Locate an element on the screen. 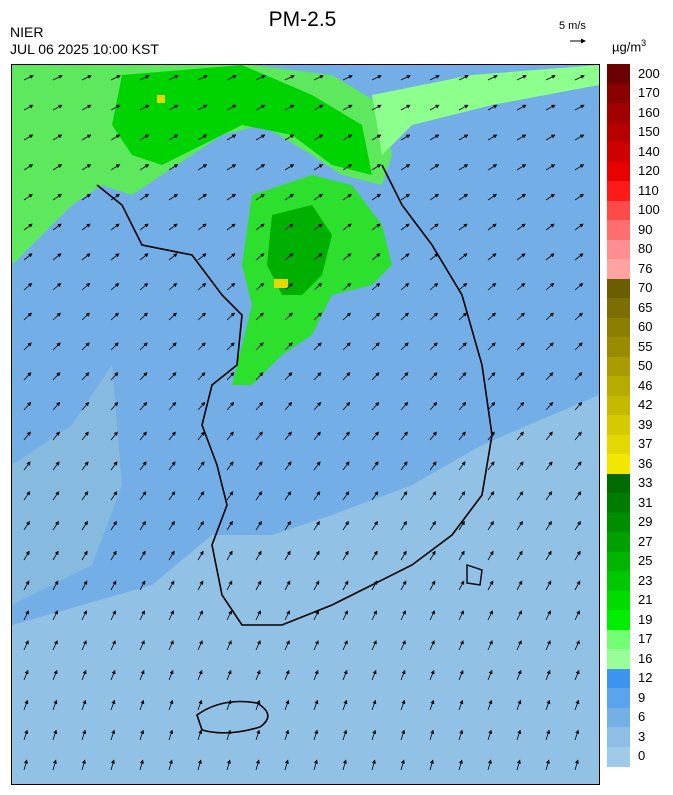 Image resolution: width=673 pixels, height=795 pixels. legend-tick-label: 46 is located at coordinates (645, 385).